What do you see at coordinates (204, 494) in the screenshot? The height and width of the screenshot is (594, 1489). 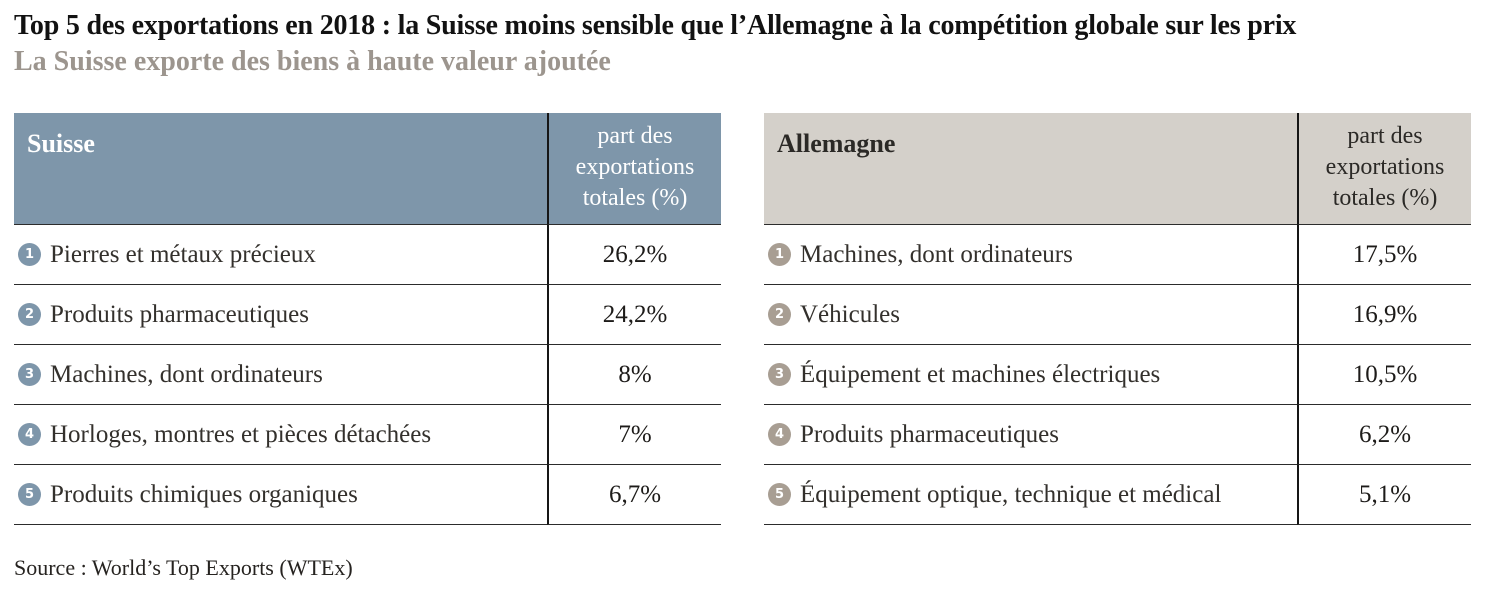 I see `row-label: Produits chimiques organiques` at bounding box center [204, 494].